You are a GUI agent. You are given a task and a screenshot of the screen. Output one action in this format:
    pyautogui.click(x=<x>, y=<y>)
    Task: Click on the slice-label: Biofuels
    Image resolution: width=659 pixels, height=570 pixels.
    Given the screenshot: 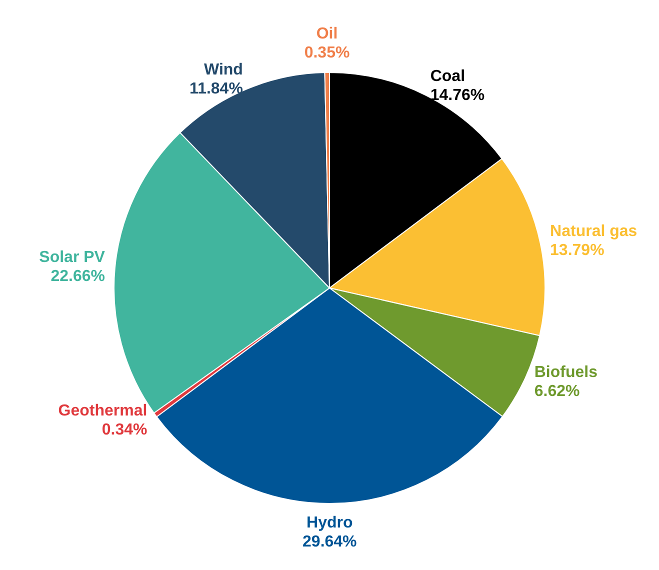 What is the action you would take?
    pyautogui.click(x=566, y=373)
    